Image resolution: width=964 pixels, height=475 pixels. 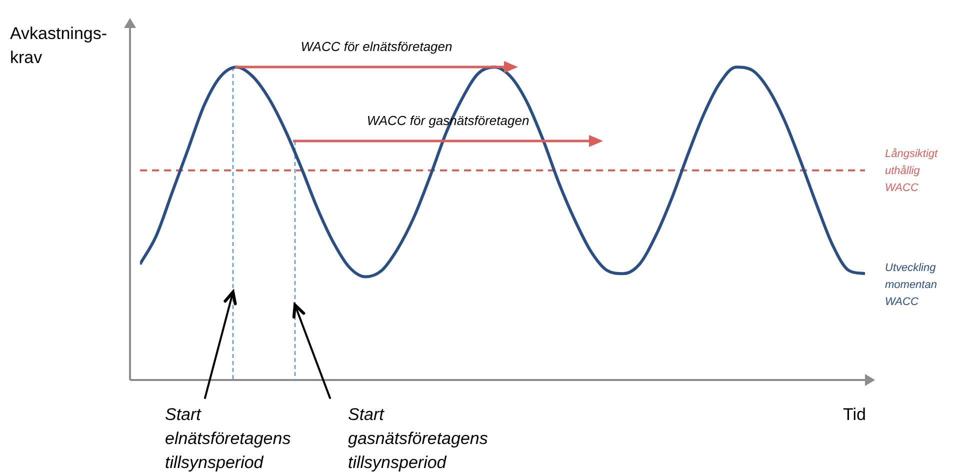 I want to click on y-axis-title: Avkastnings-krav, so click(x=59, y=46).